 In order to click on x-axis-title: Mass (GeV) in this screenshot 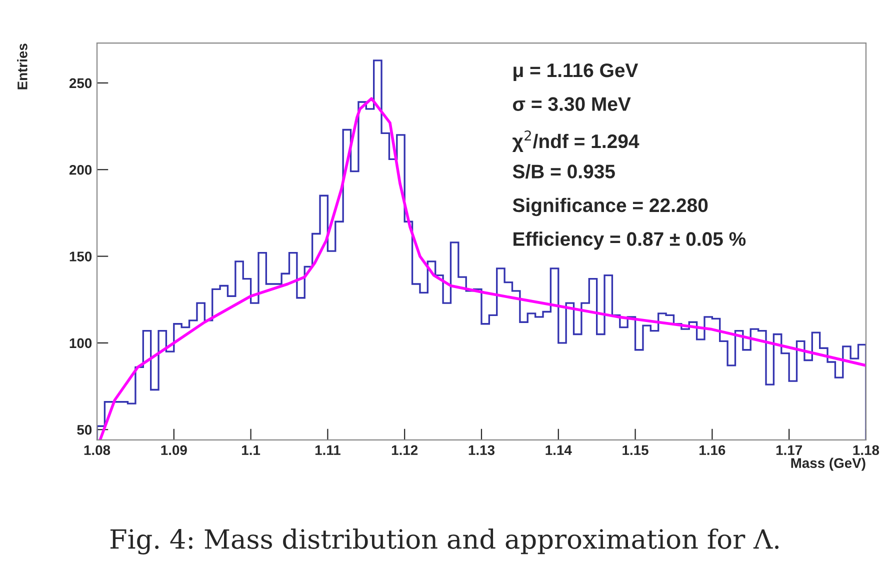, I will do `click(828, 464)`.